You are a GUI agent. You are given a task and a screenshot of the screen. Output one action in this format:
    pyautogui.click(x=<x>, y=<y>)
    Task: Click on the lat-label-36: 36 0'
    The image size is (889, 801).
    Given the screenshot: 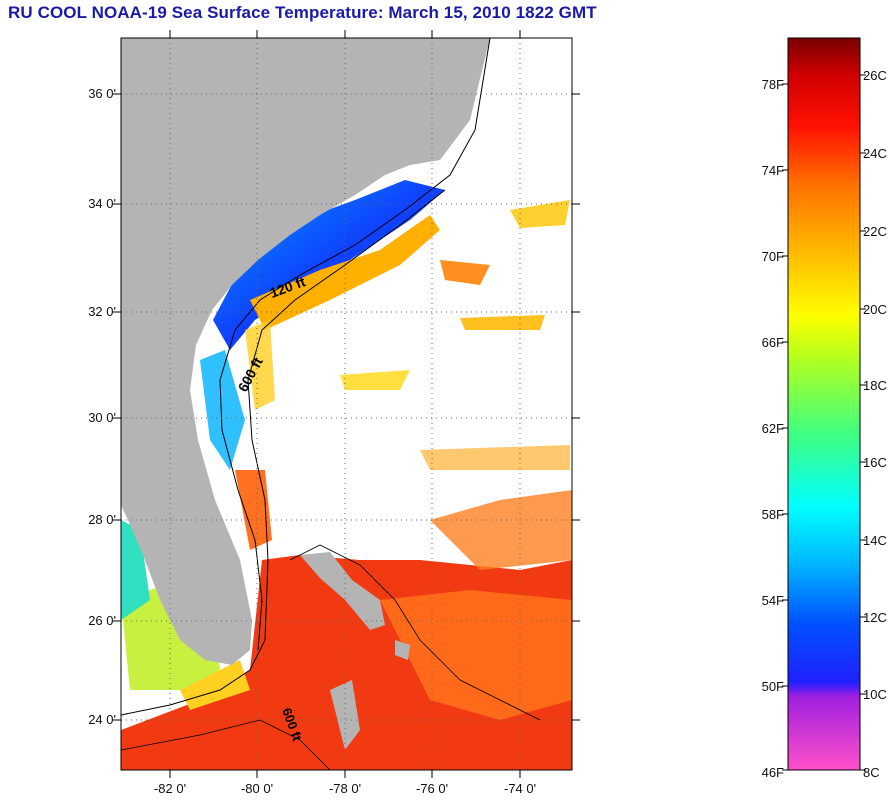 What is the action you would take?
    pyautogui.click(x=102, y=93)
    